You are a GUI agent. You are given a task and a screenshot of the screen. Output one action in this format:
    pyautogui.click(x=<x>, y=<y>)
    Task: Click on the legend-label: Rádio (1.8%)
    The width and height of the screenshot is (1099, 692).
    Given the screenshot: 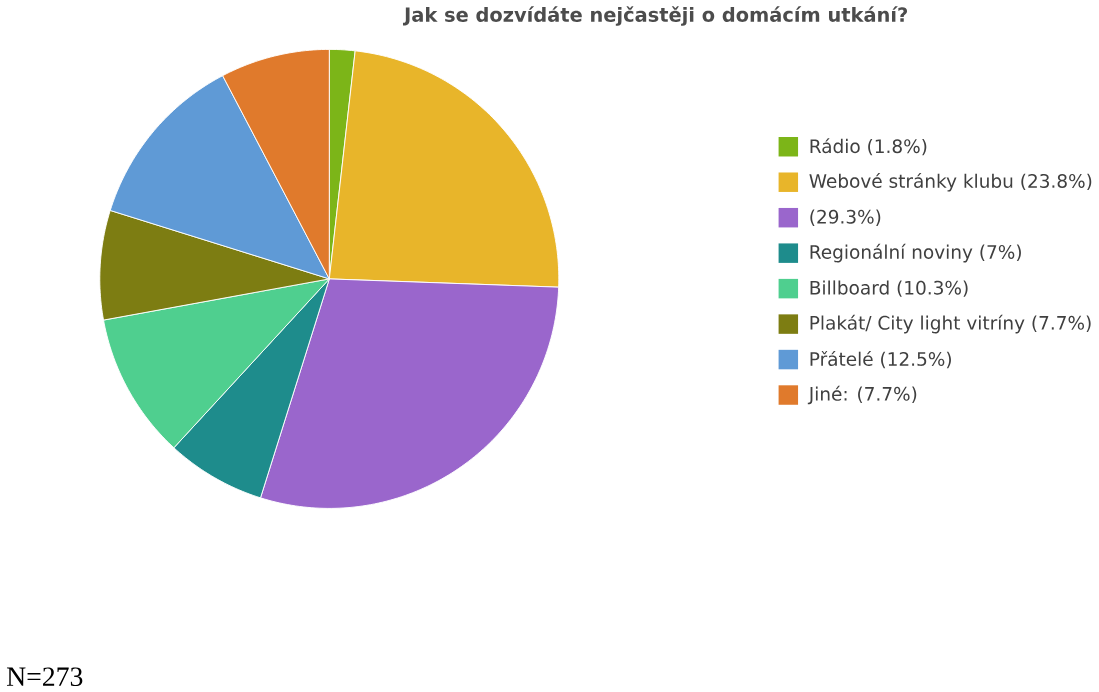 What is the action you would take?
    pyautogui.click(x=868, y=147)
    